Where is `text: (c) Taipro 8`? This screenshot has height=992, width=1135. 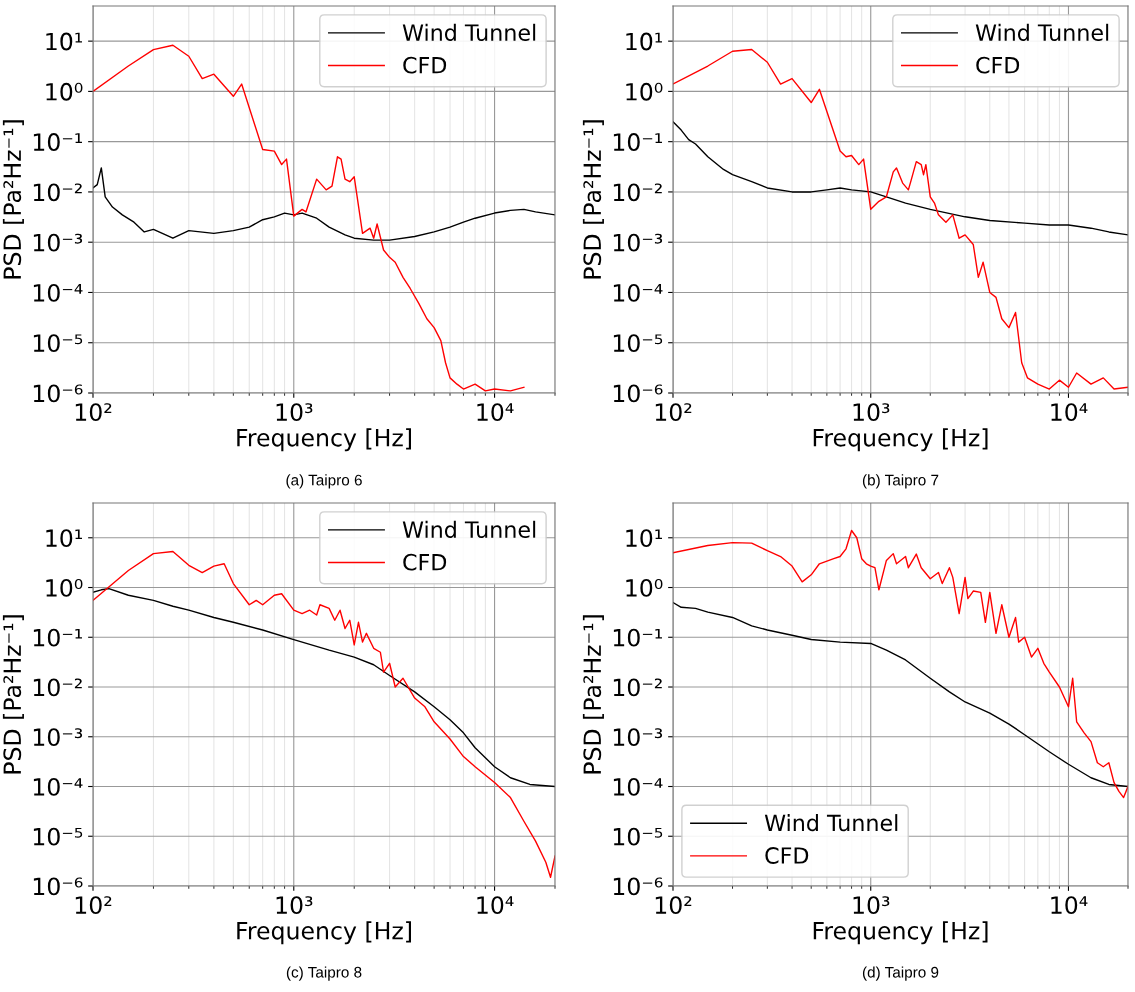 text: (c) Taipro 8 is located at coordinates (324, 973).